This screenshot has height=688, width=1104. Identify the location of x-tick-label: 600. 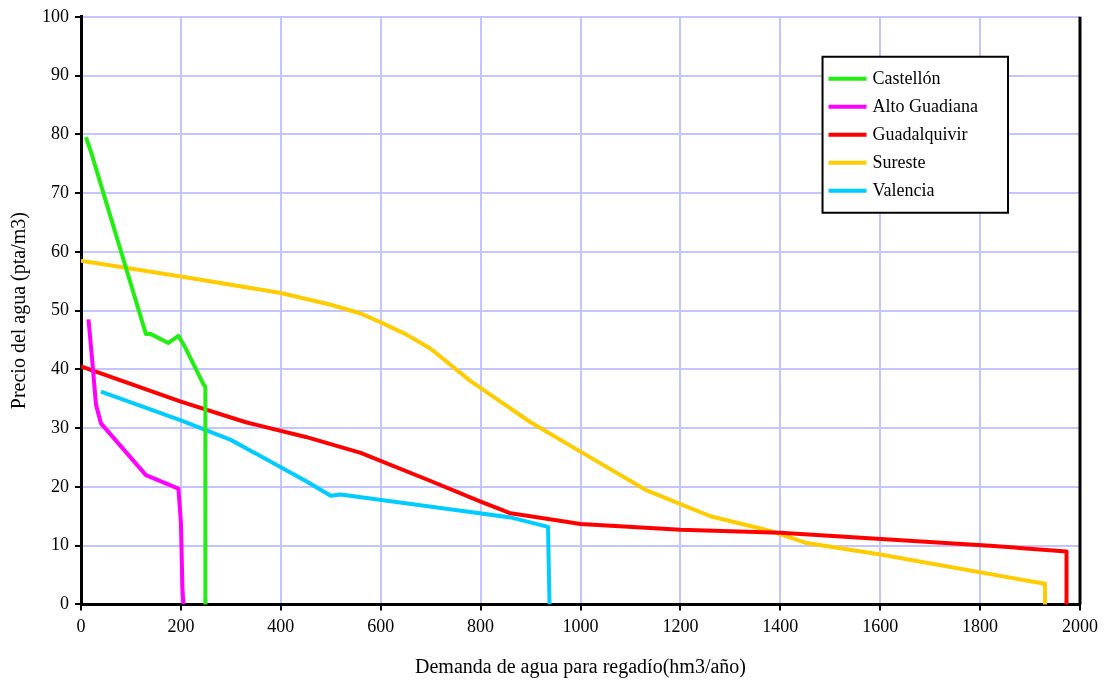
(381, 625).